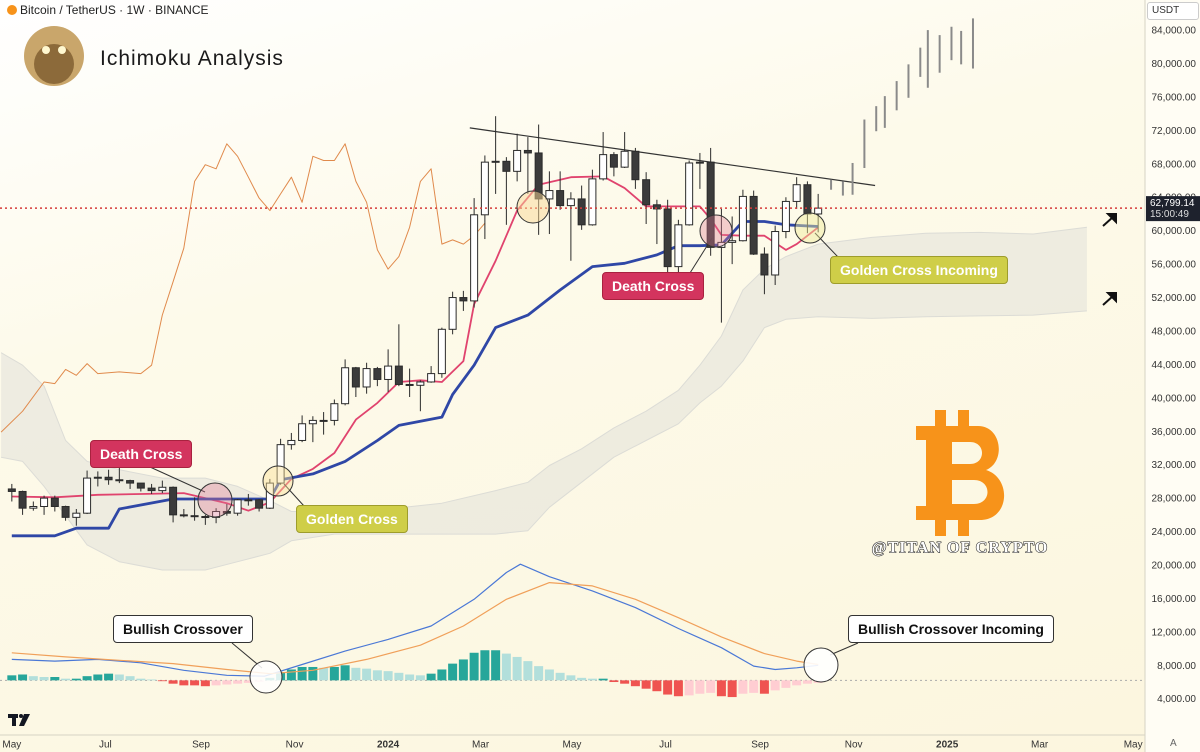 The height and width of the screenshot is (752, 1200). Describe the element at coordinates (1174, 31) in the screenshot. I see `y-tick-label: 84,000.00` at that location.